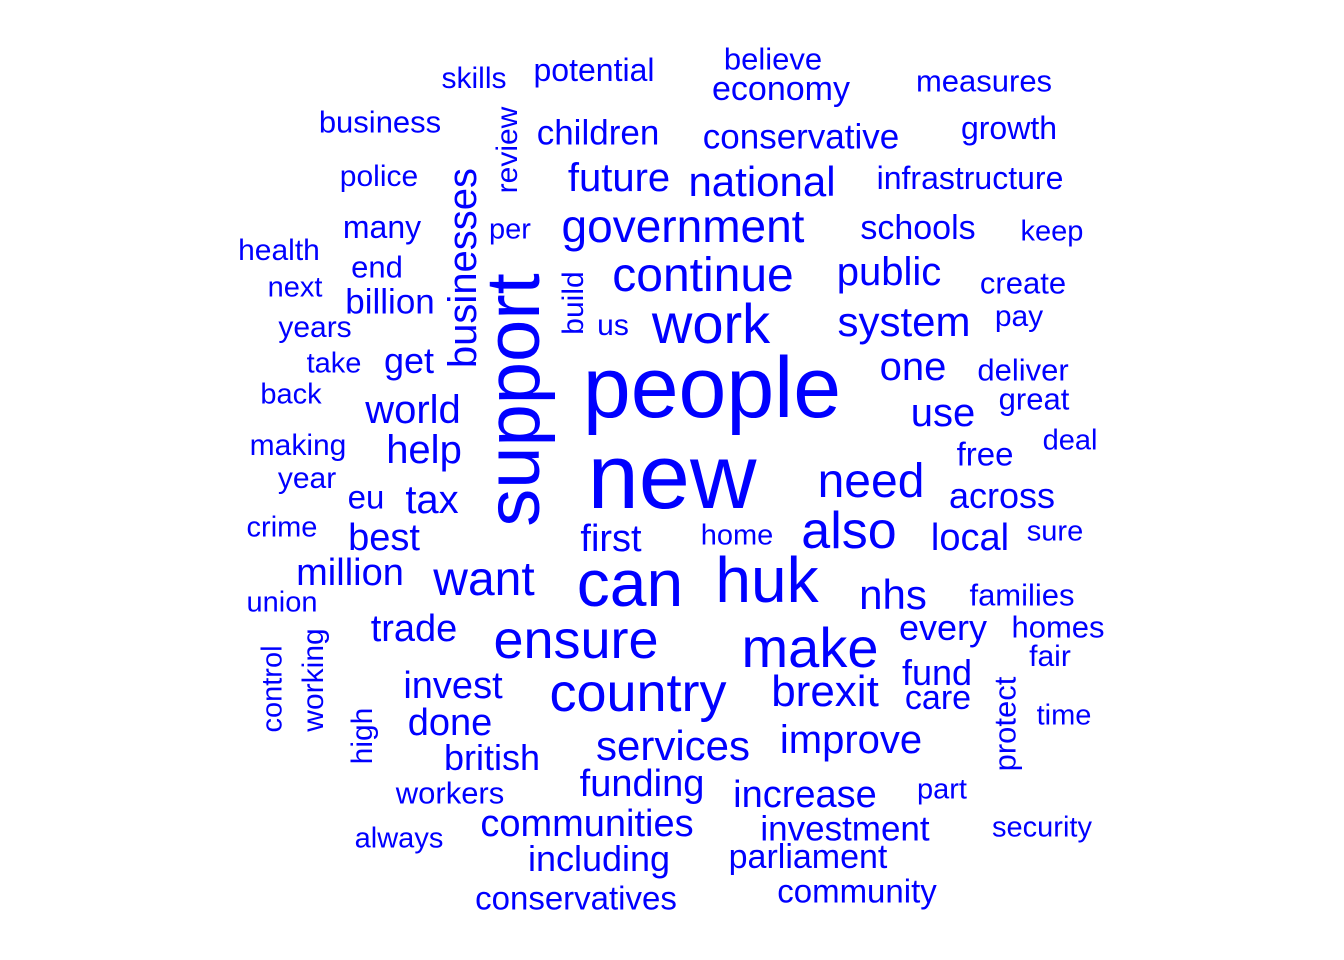 The height and width of the screenshot is (960, 1344). Describe the element at coordinates (893, 594) in the screenshot. I see `cloud-word-nhs: nhs` at that location.